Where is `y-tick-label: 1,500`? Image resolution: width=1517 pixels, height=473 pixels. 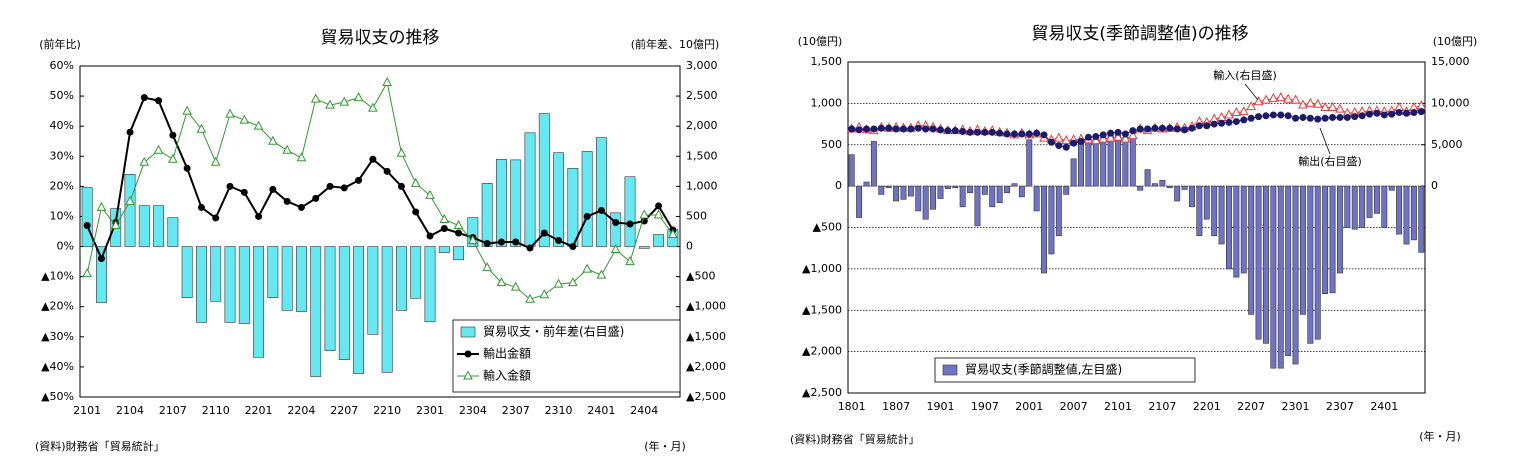
y-tick-label: 1,500 is located at coordinates (827, 61).